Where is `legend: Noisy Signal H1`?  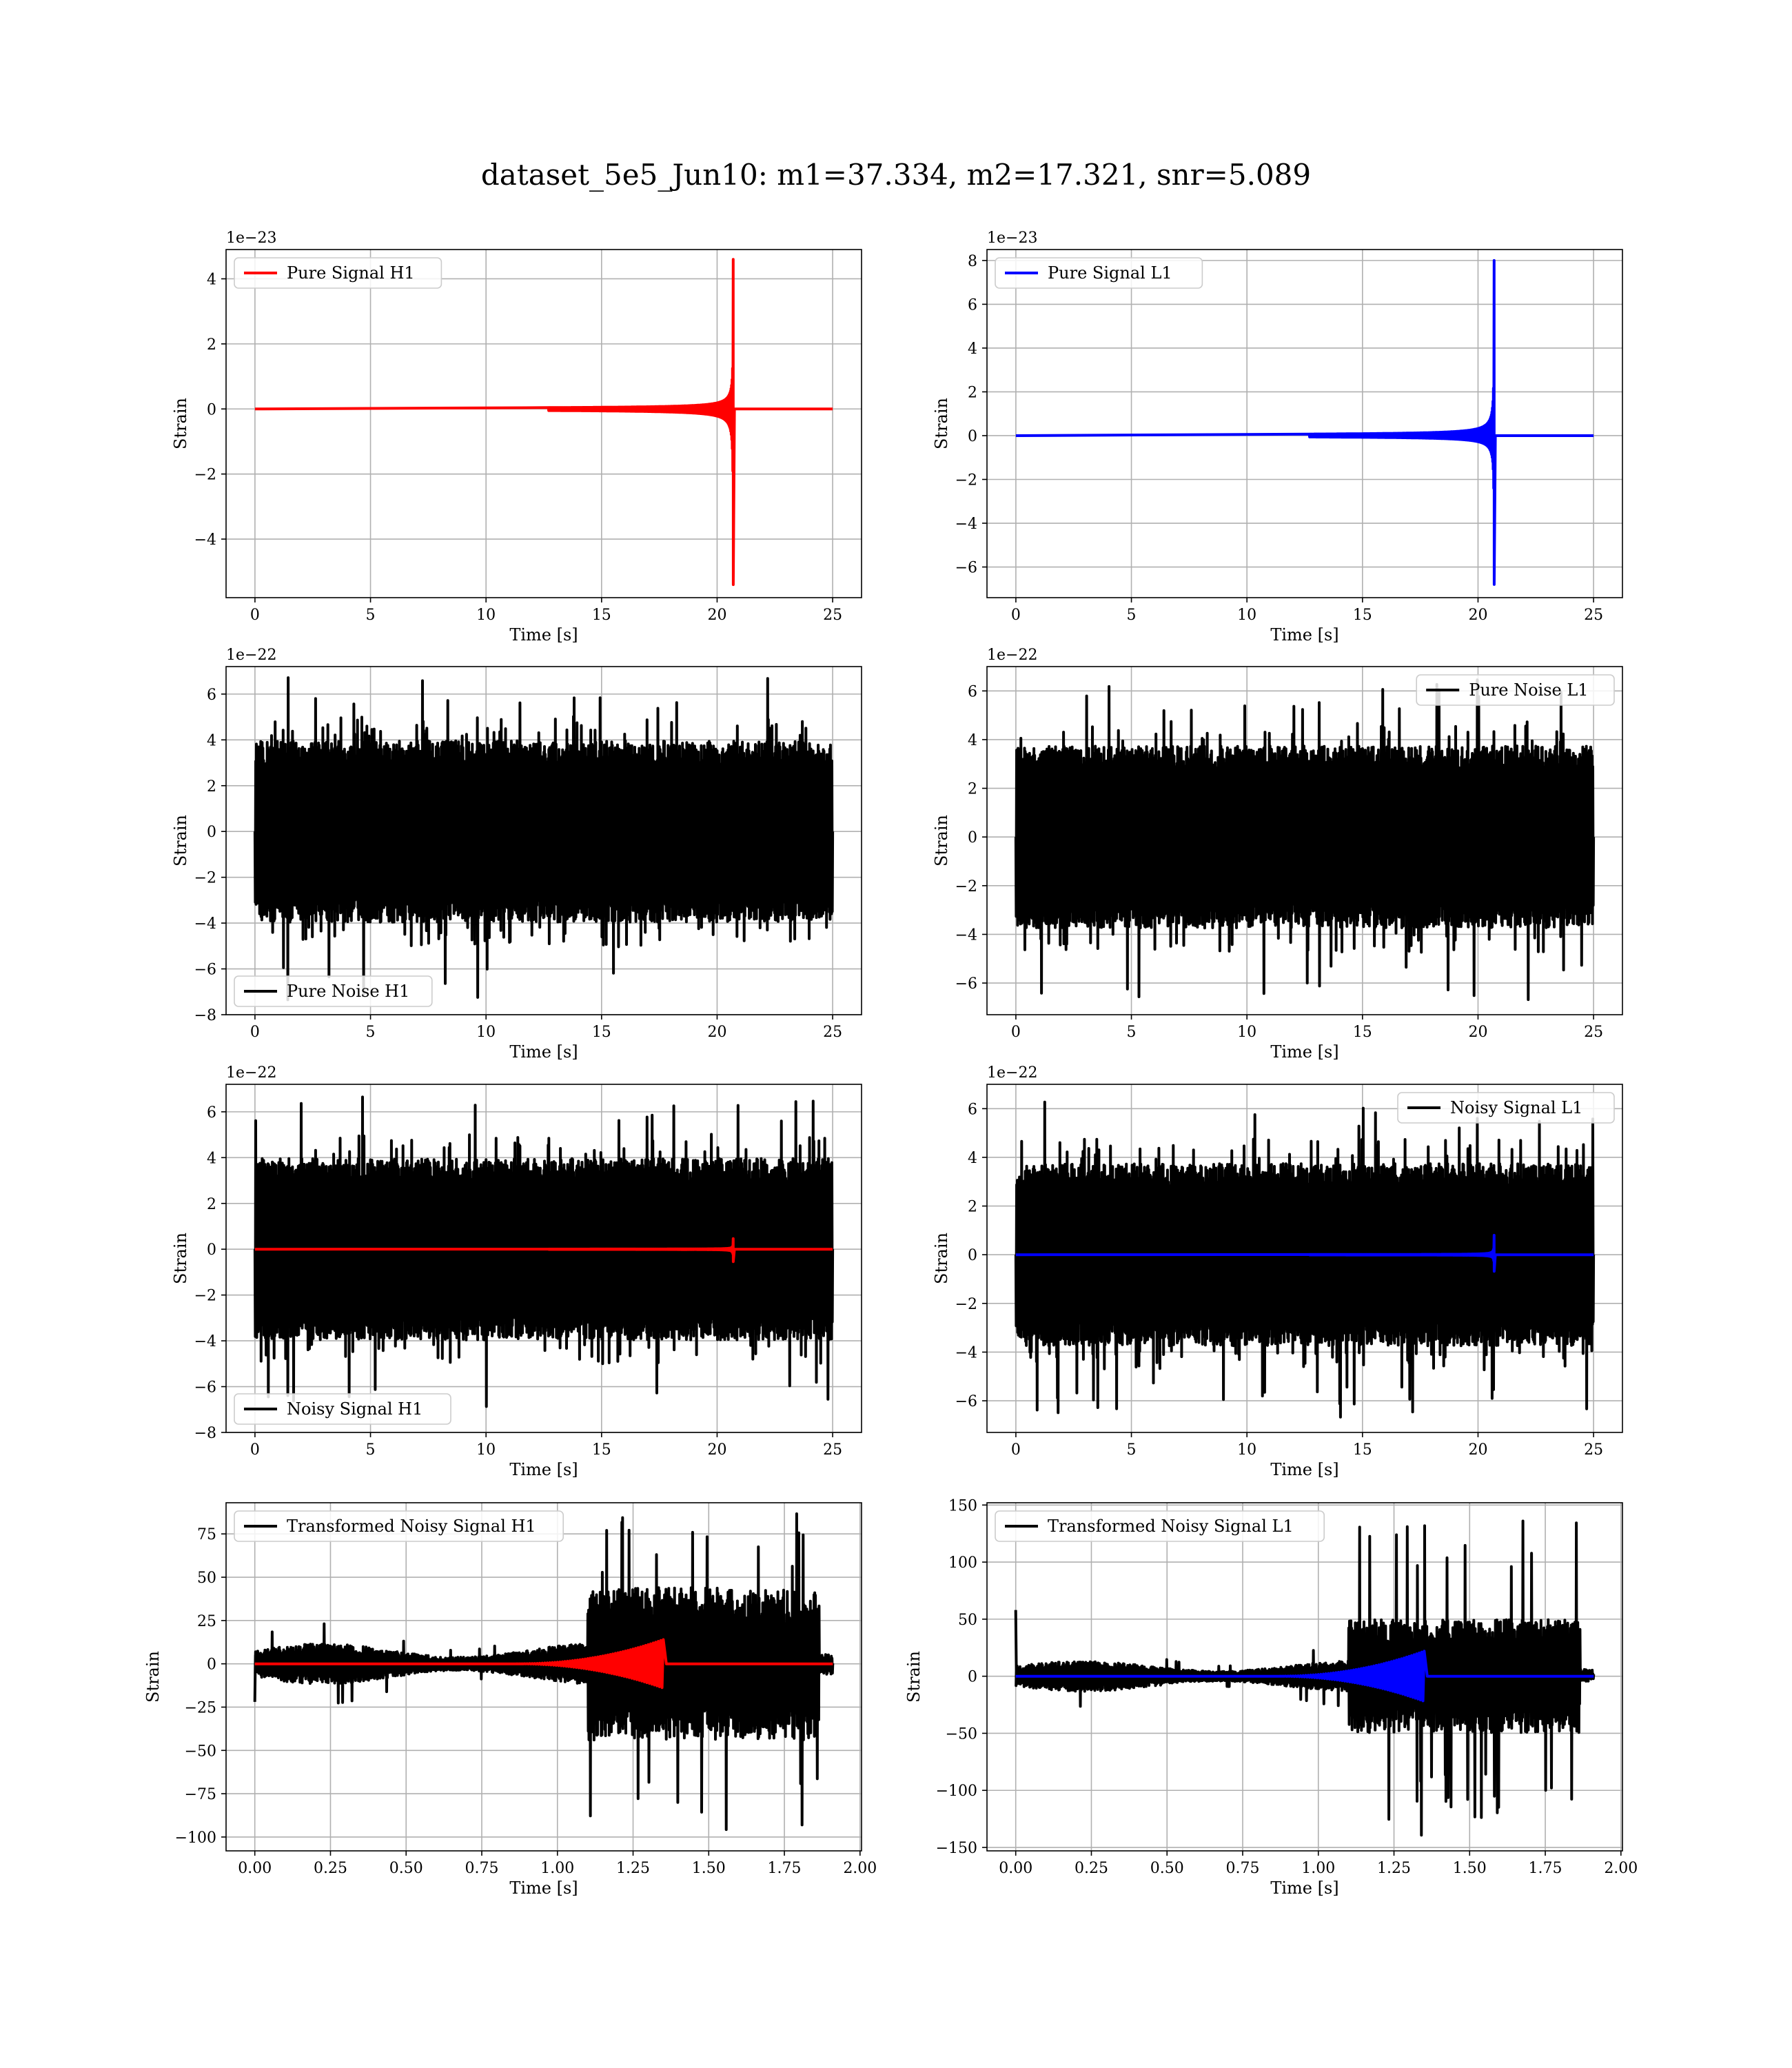 legend: Noisy Signal H1 is located at coordinates (342, 1409).